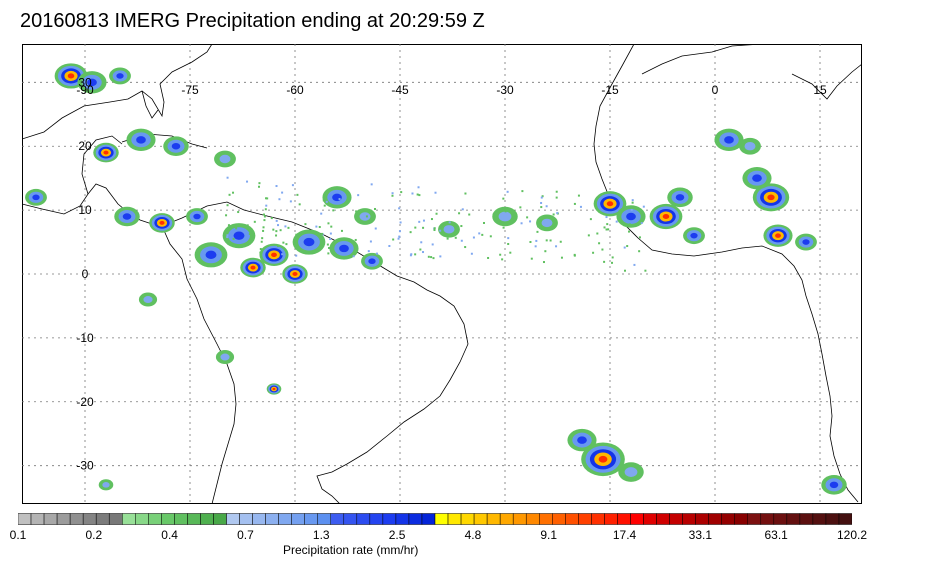  I want to click on lat-label: -20, so click(85, 402).